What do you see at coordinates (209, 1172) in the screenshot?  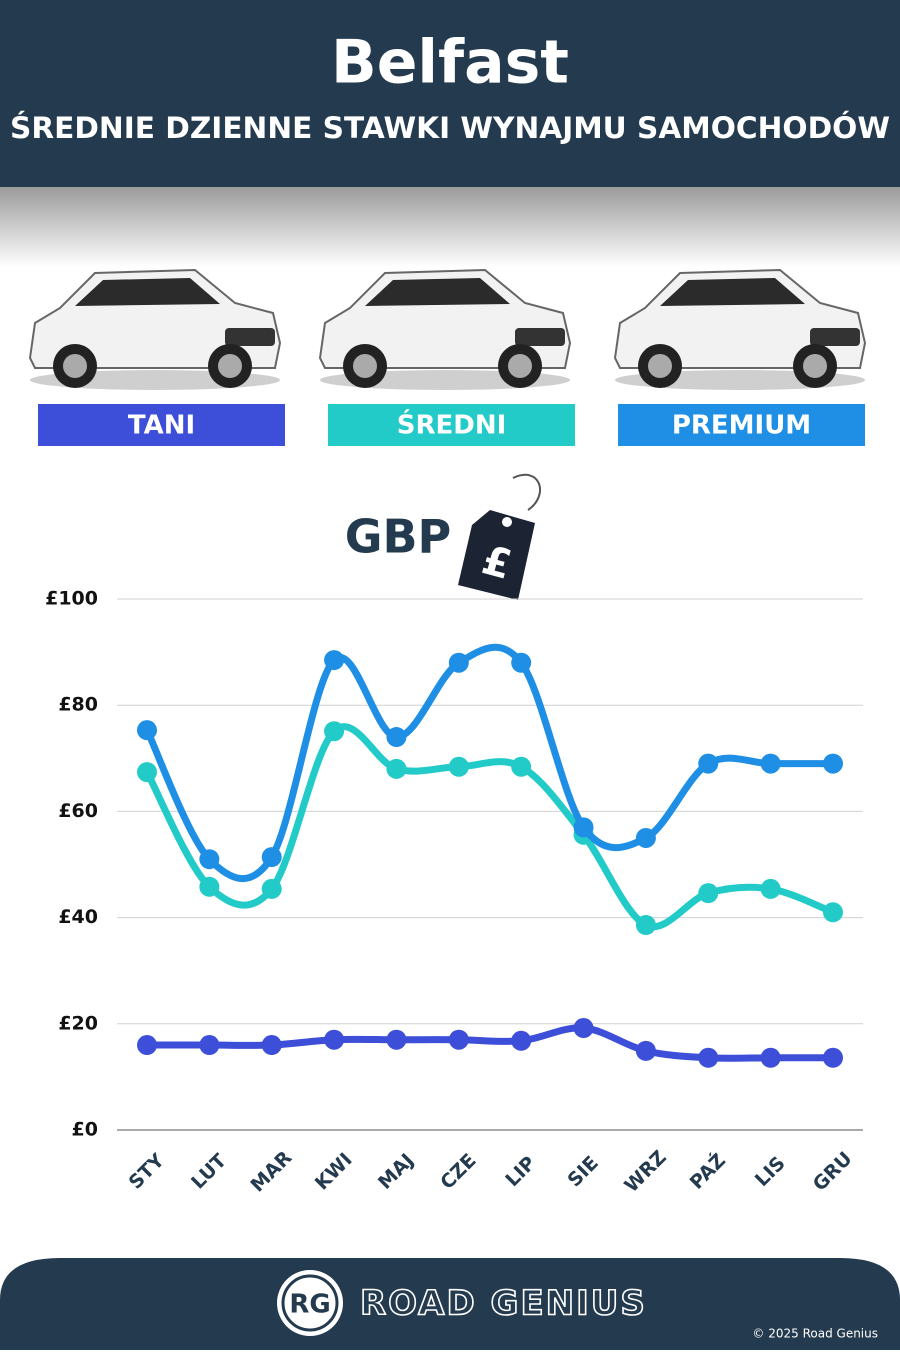 I see `x-tick-label: LUT` at bounding box center [209, 1172].